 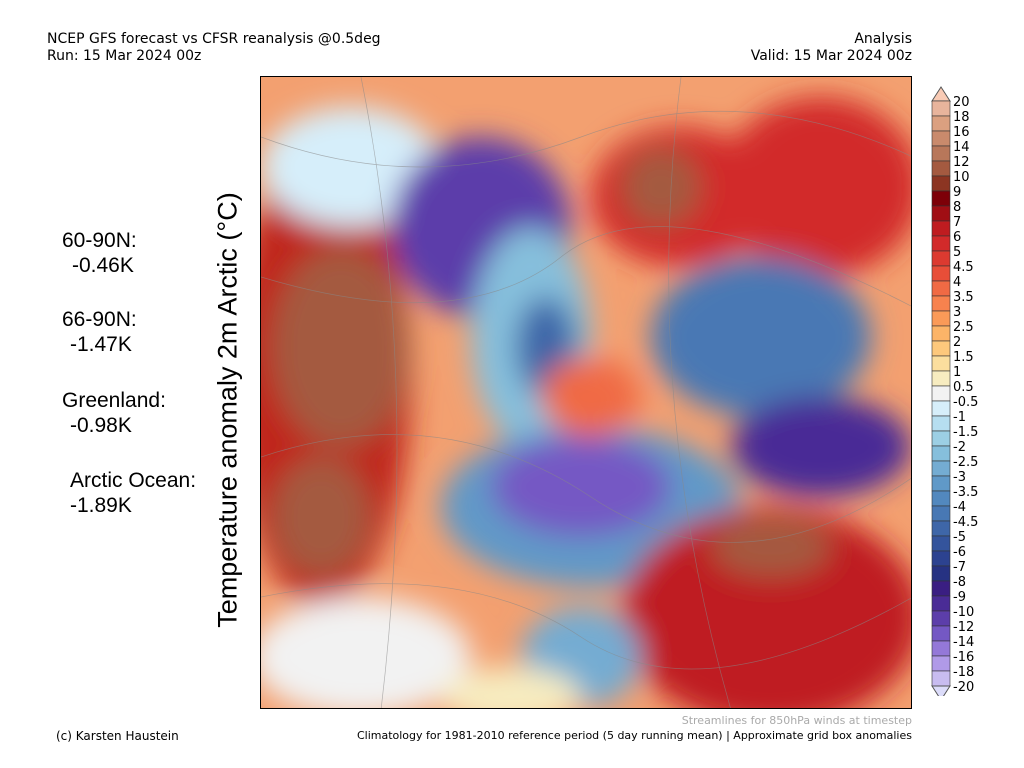 I want to click on colorbar-tick-label: -5, so click(x=959, y=537).